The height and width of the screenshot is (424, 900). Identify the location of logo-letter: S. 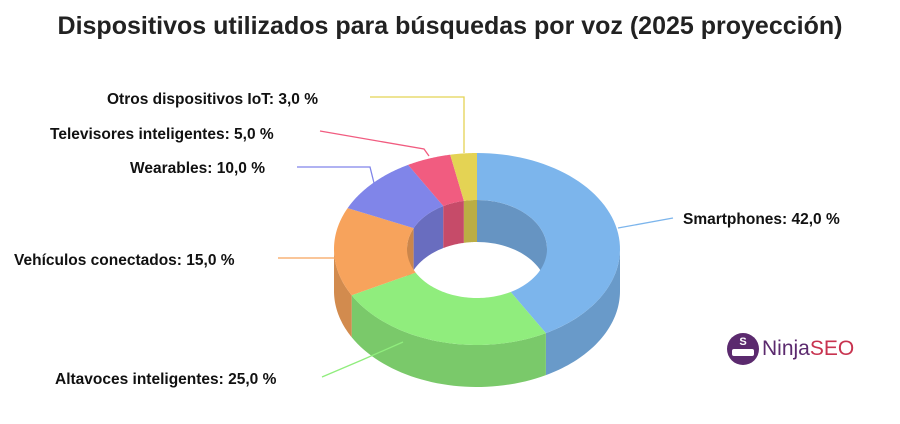
(743, 342).